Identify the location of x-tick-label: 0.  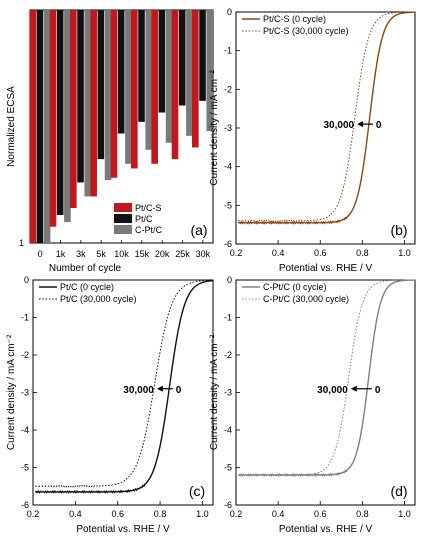
(40, 254).